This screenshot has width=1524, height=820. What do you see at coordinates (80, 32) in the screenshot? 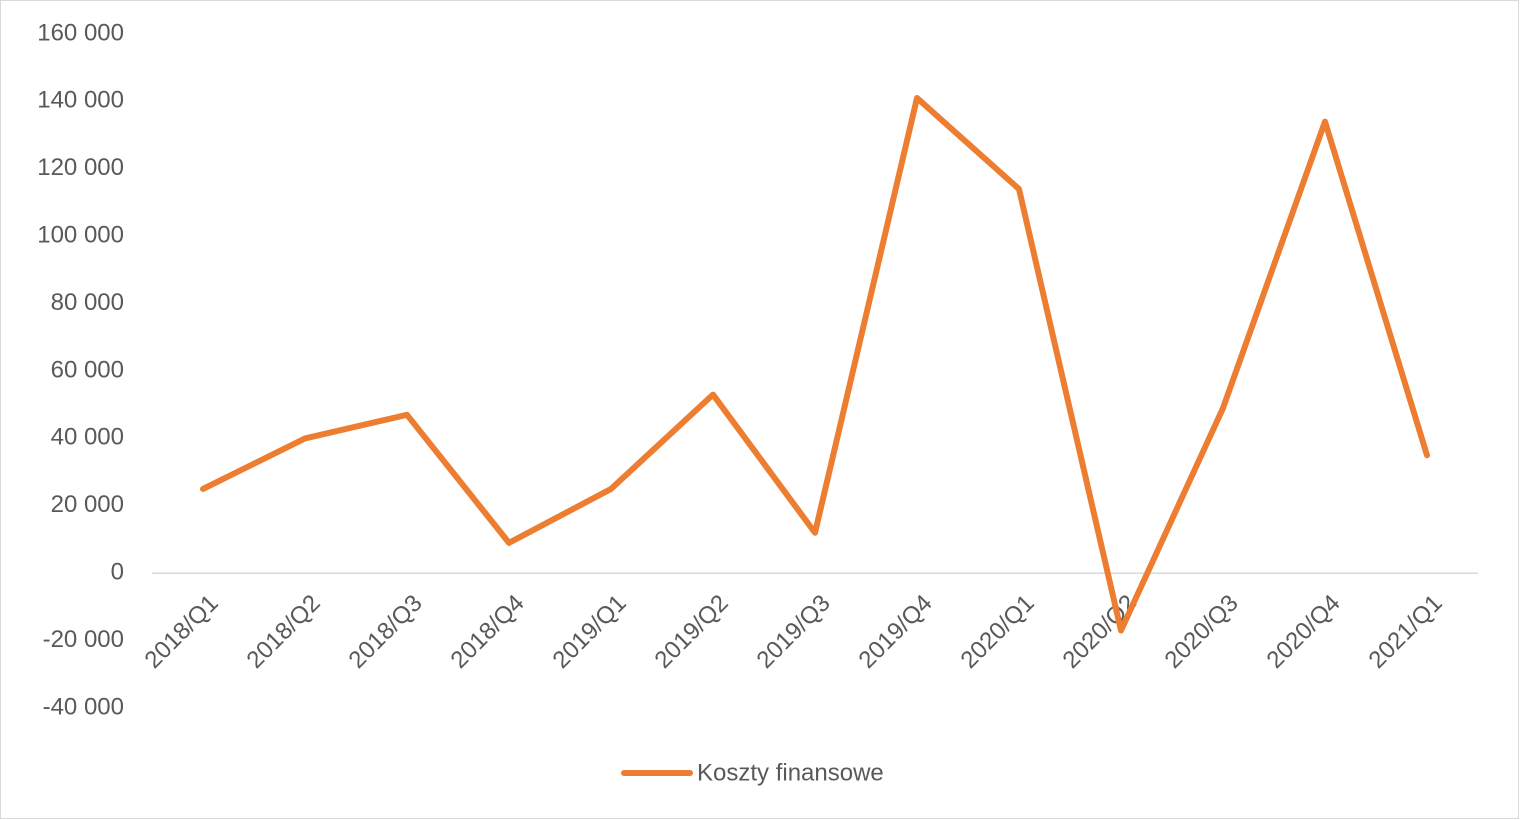
I see `y-tick-label: 160 000` at bounding box center [80, 32].